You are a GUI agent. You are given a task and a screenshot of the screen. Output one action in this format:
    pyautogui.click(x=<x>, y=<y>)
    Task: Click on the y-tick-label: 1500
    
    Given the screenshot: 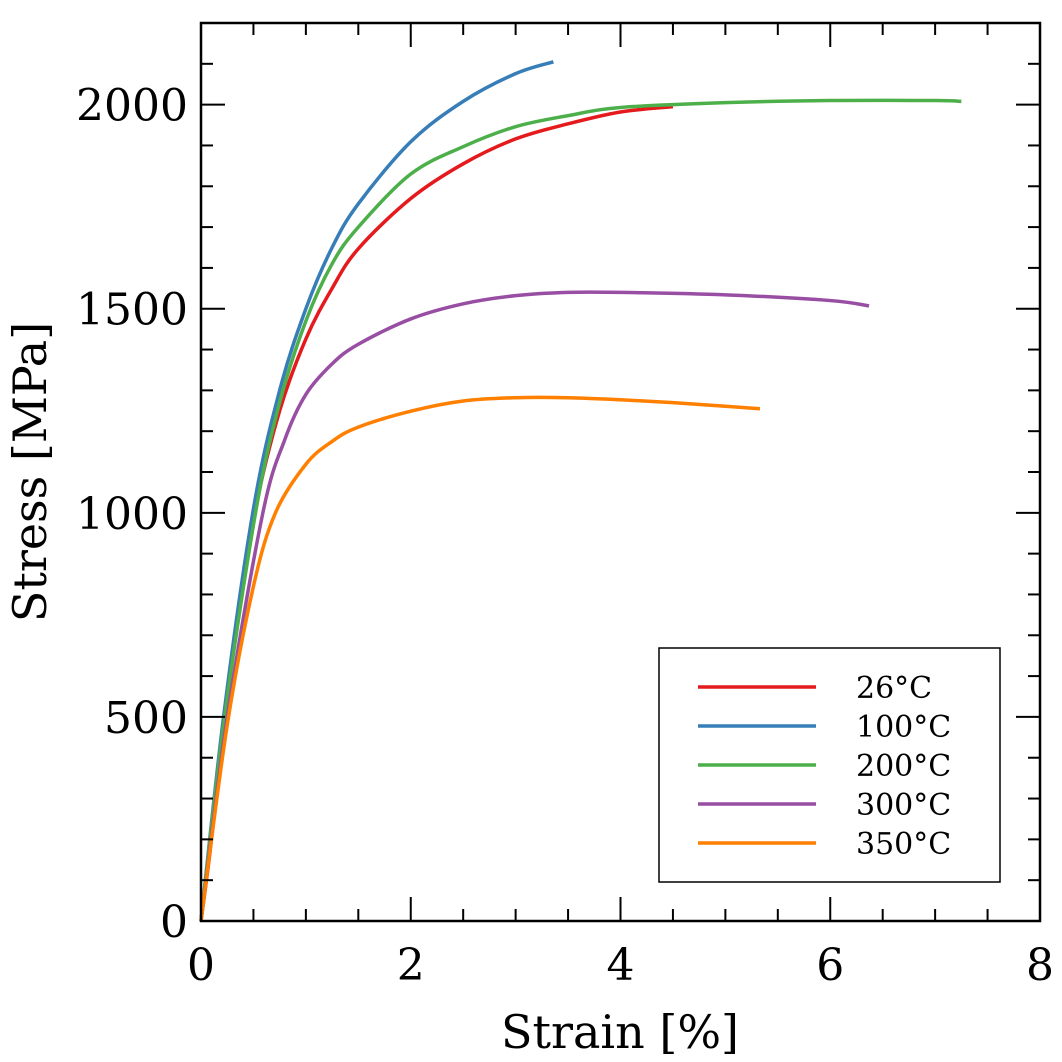 What is the action you would take?
    pyautogui.click(x=132, y=310)
    